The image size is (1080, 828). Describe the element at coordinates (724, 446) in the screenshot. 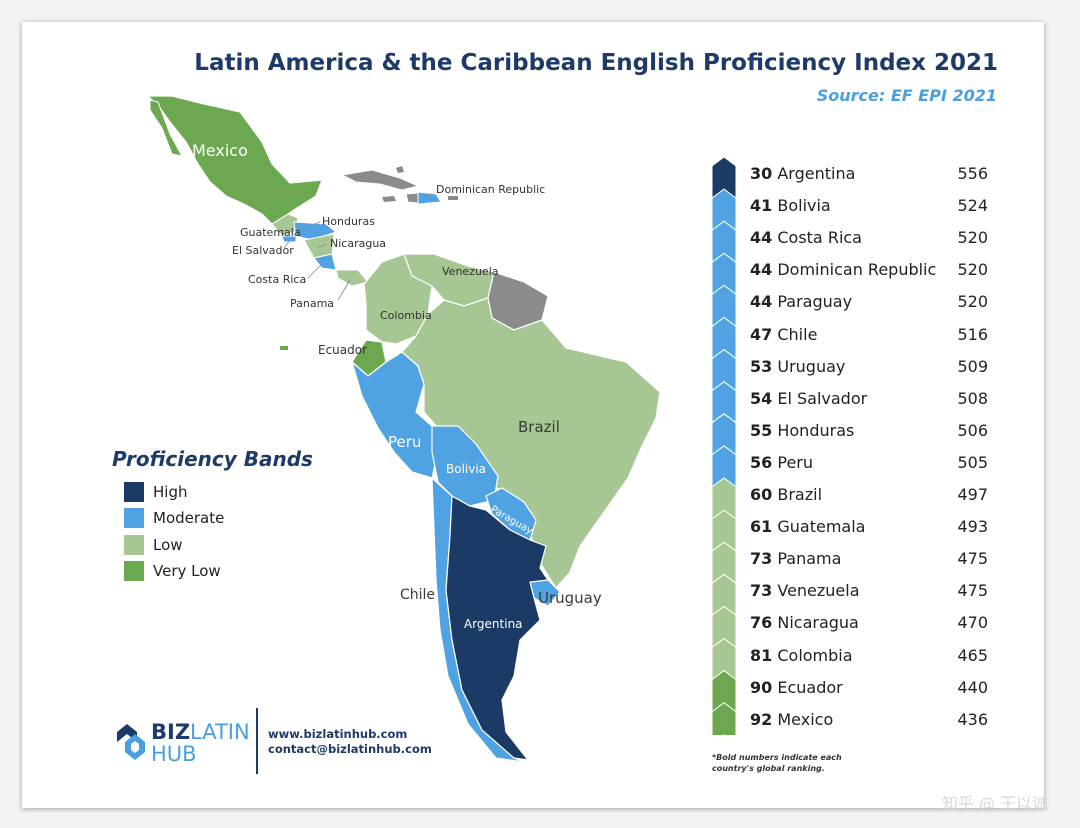

I see `chevron-column` at that location.